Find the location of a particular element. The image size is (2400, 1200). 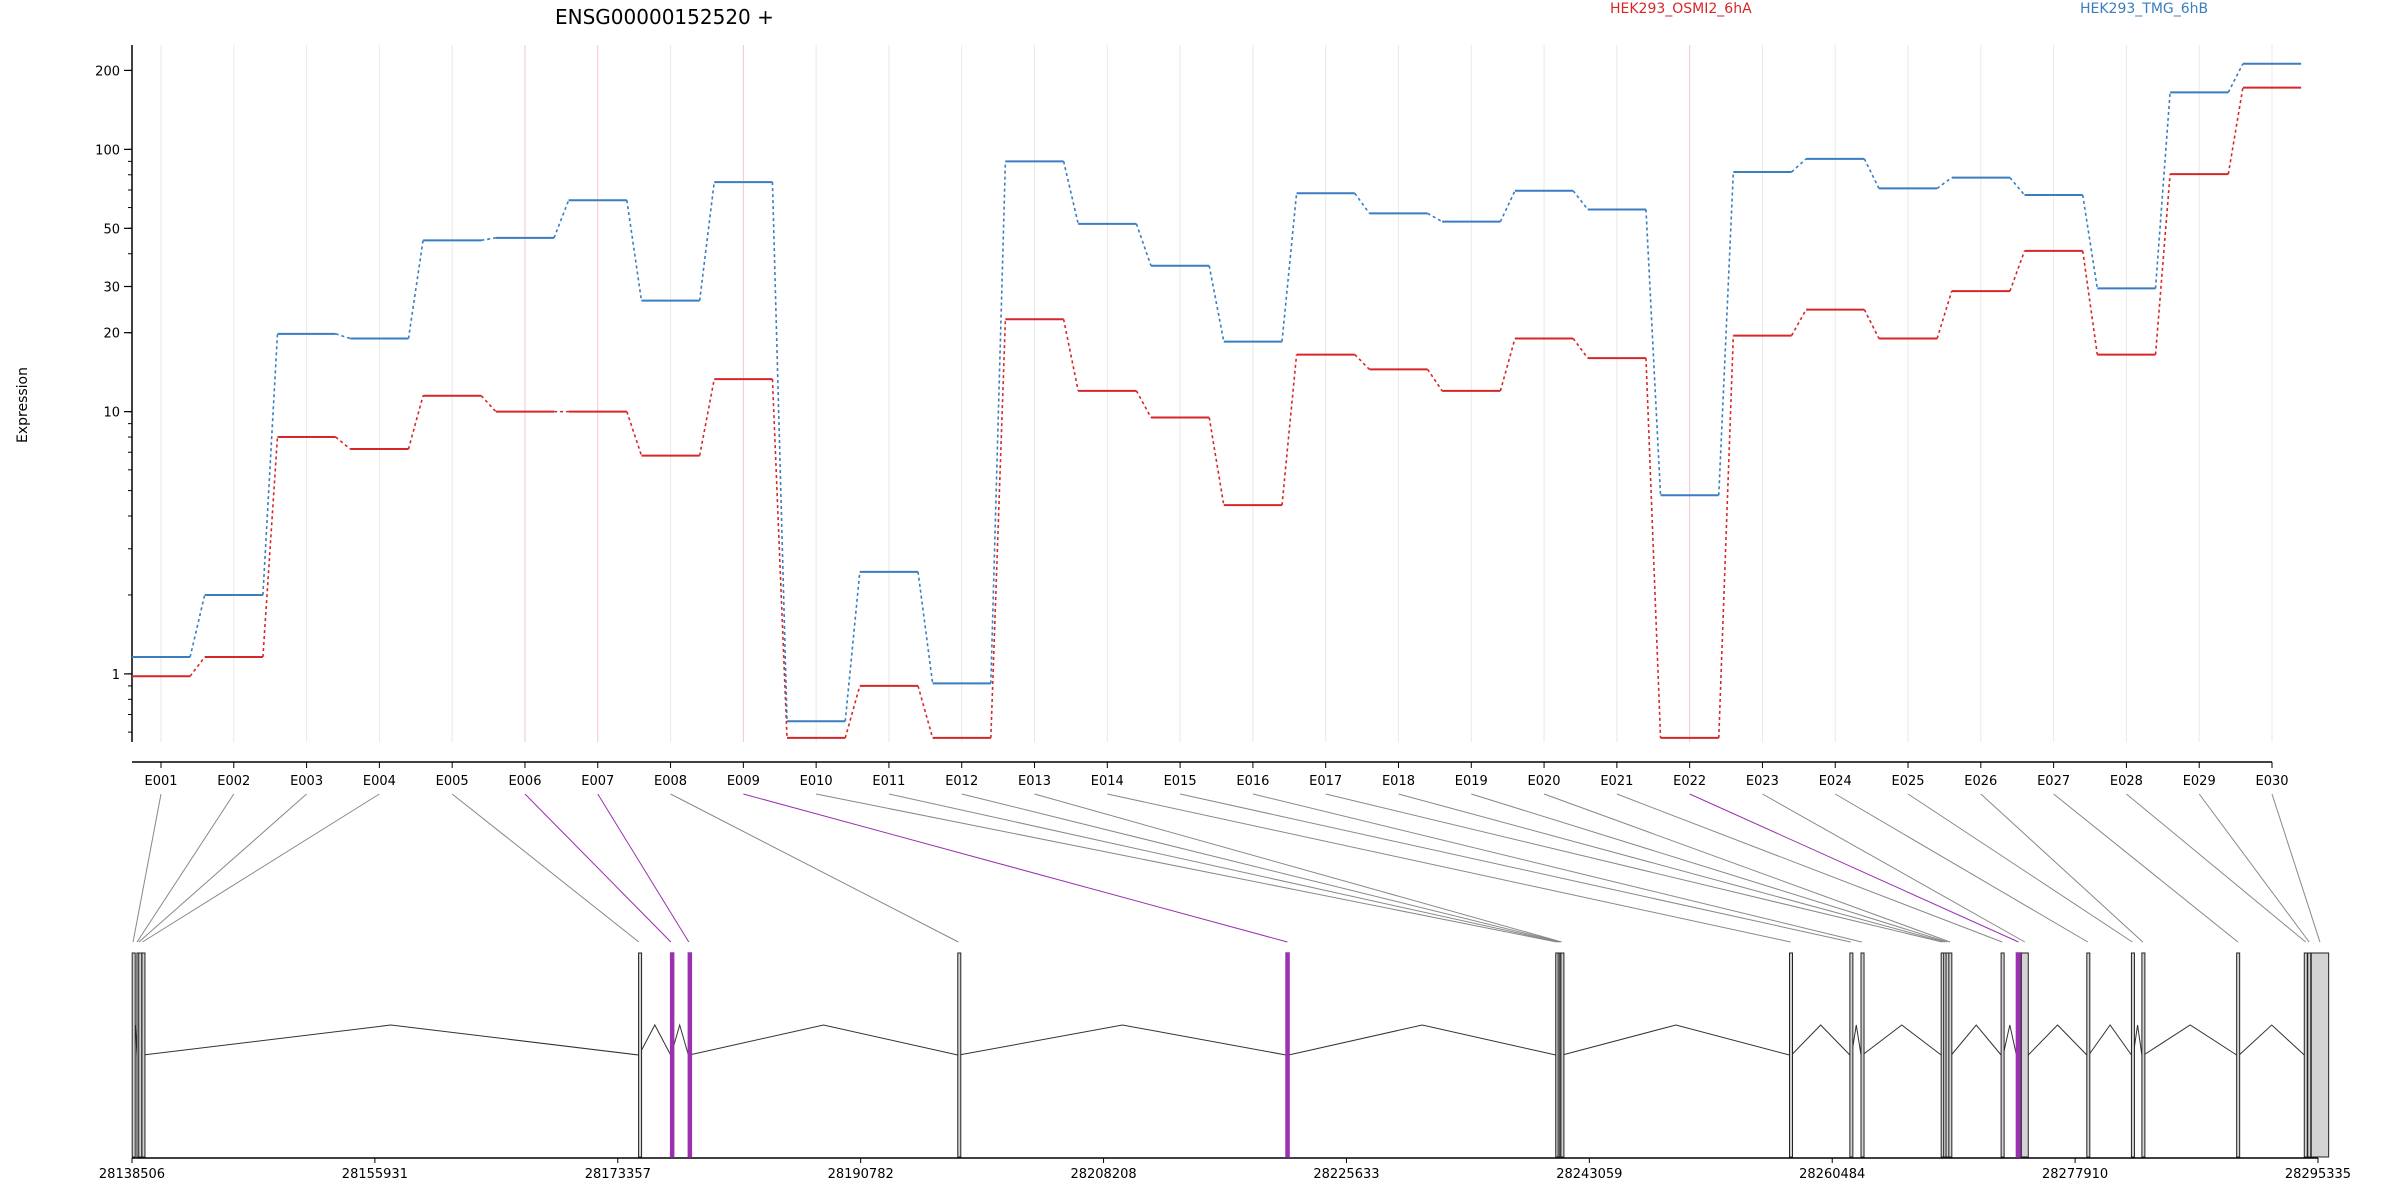

connector-E028 is located at coordinates (2216, 868).